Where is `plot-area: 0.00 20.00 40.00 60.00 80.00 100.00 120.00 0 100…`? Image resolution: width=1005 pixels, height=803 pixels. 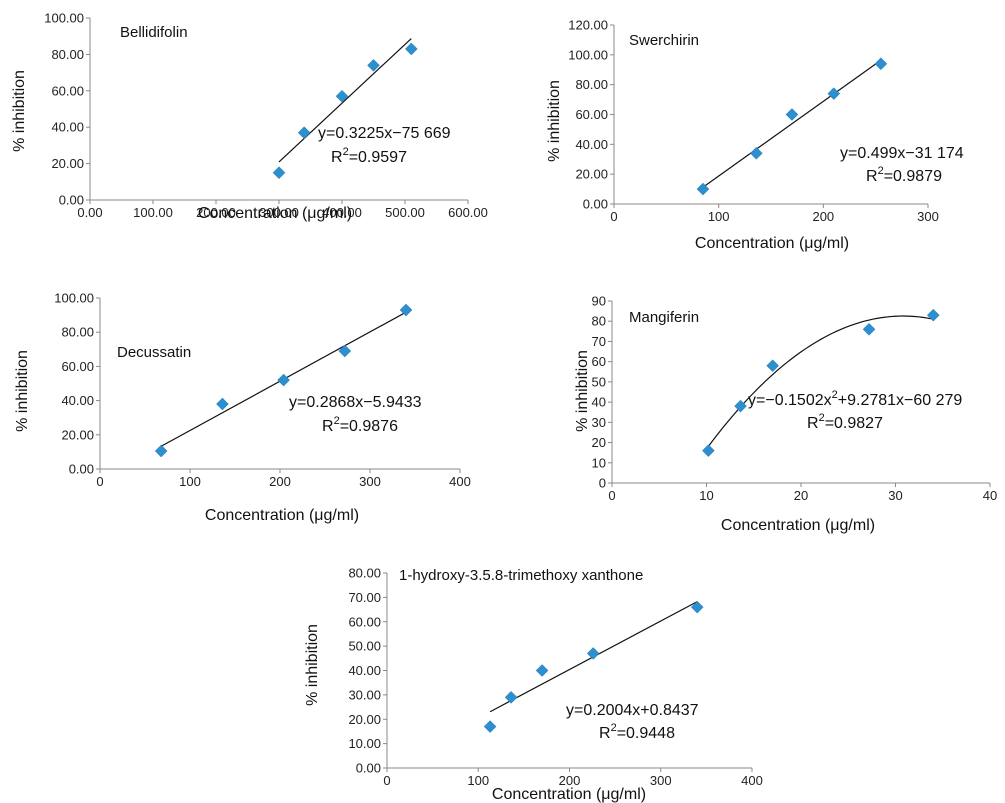 plot-area: 0.00 20.00 40.00 60.00 80.00 100.00 120.00 0 100… is located at coordinates (753, 121).